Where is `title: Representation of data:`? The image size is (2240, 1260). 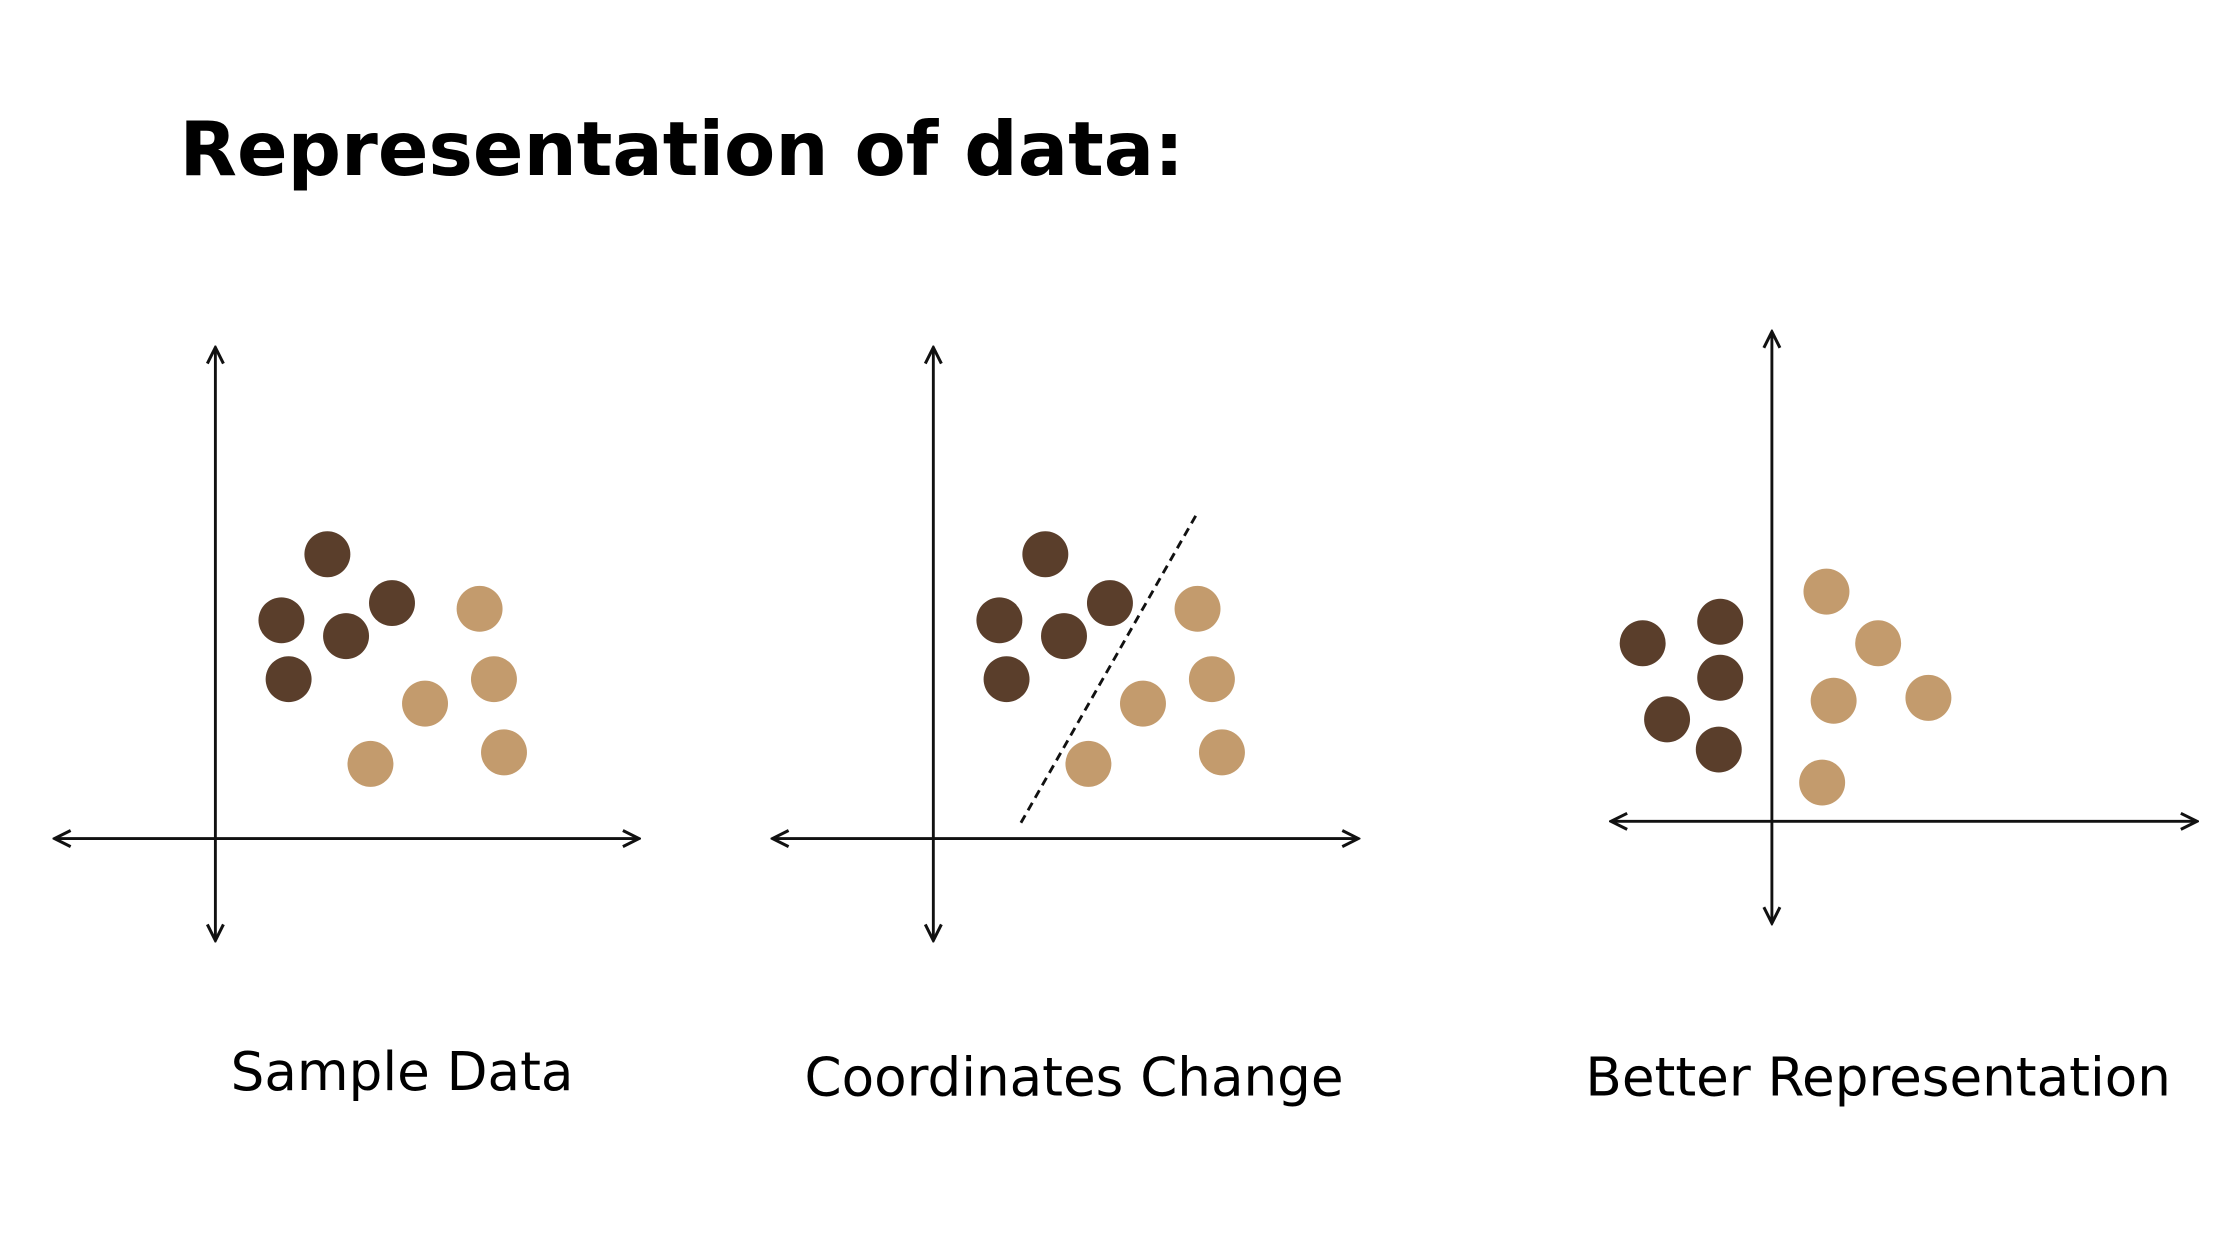 title: Representation of data: is located at coordinates (681, 149).